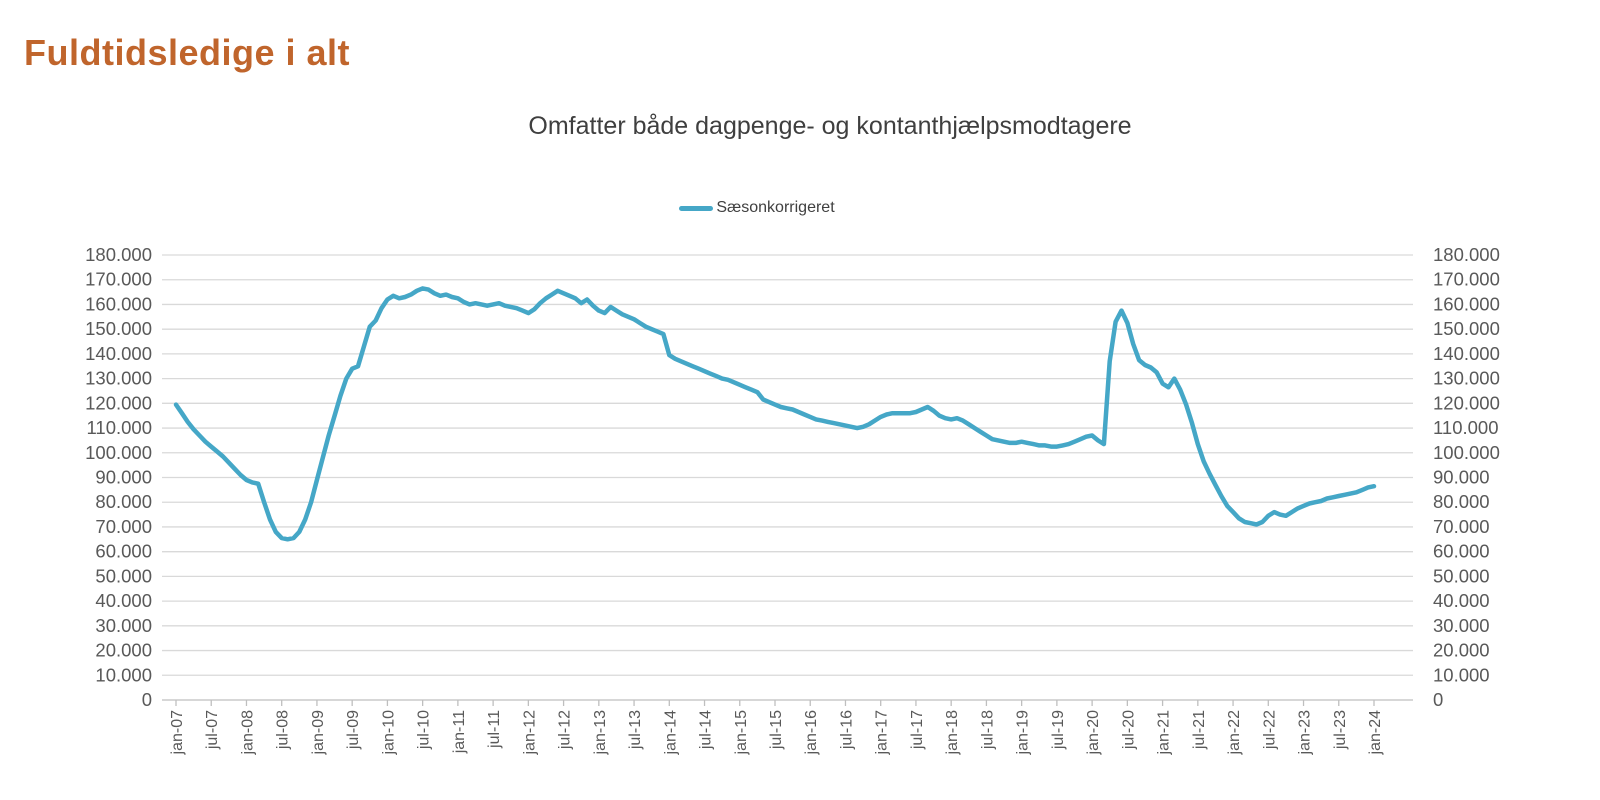  I want to click on x-tick-label: jan-24, so click(1375, 733).